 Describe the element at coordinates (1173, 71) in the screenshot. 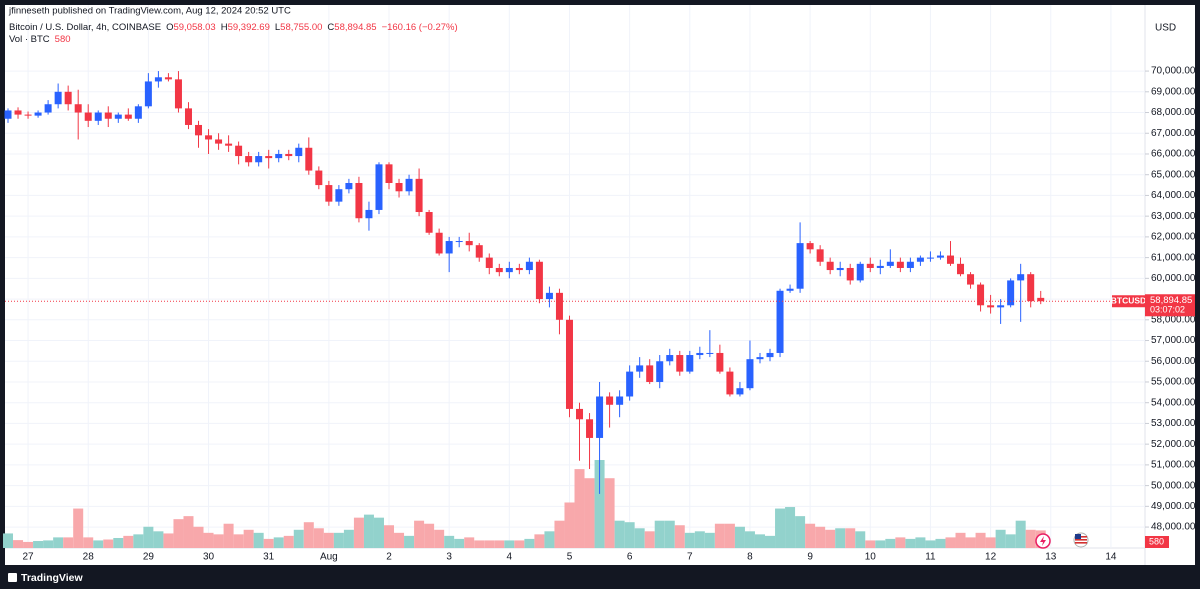

I see `y-tick-label: 70,000.00` at that location.